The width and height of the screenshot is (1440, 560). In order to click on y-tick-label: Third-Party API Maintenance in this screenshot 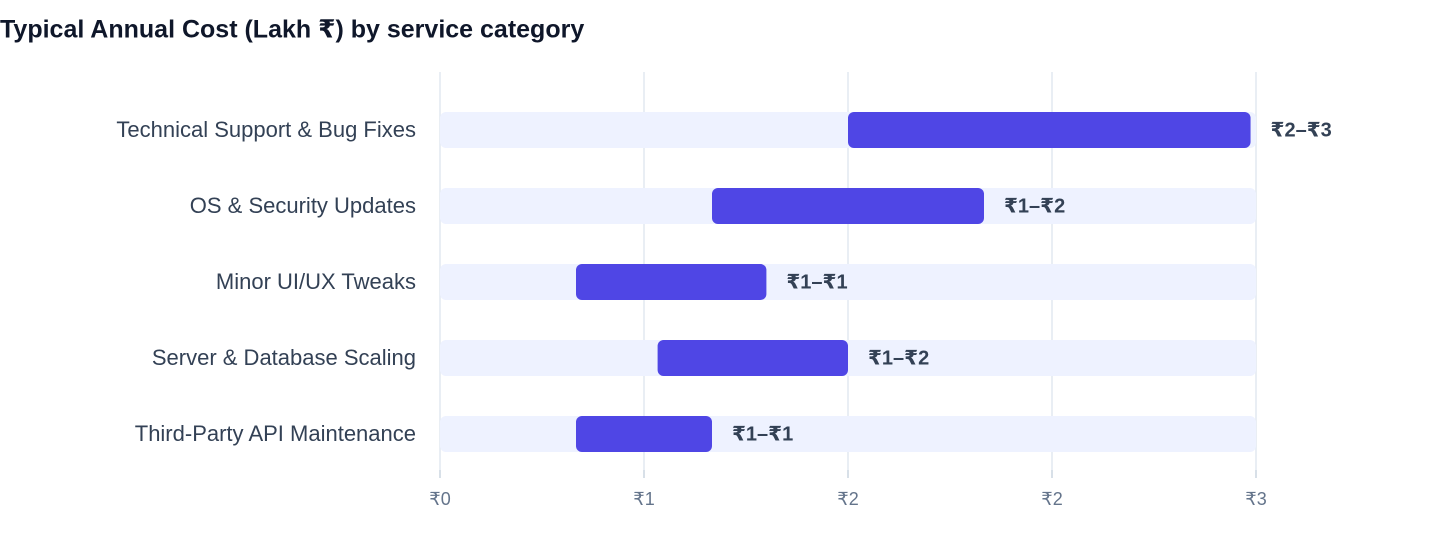, I will do `click(275, 433)`.